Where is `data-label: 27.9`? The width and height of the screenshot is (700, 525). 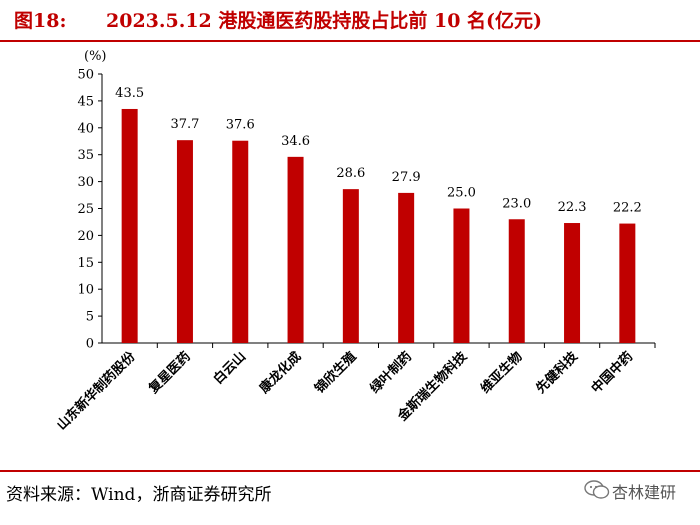 data-label: 27.9 is located at coordinates (406, 177).